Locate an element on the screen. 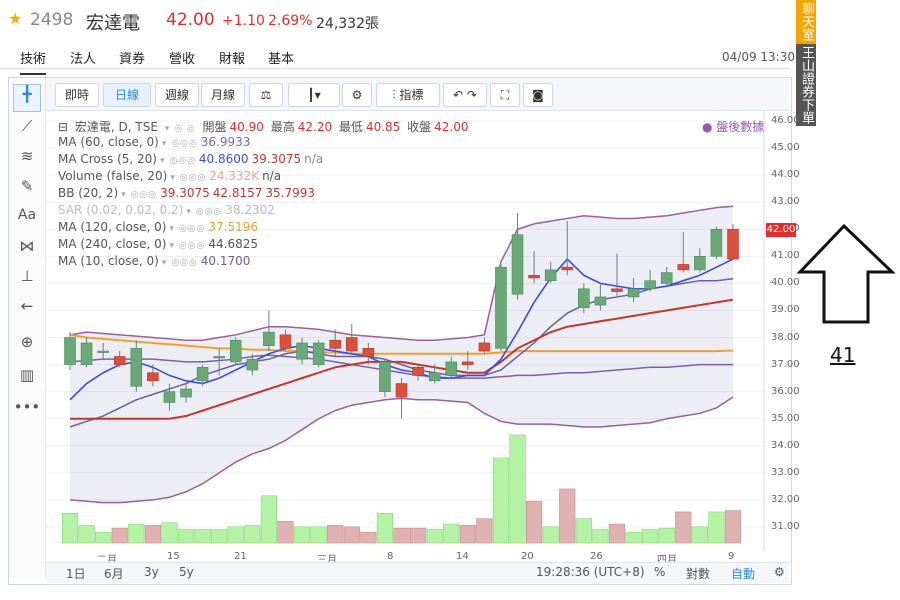  up-arrow-annotation-icon is located at coordinates (846, 273).